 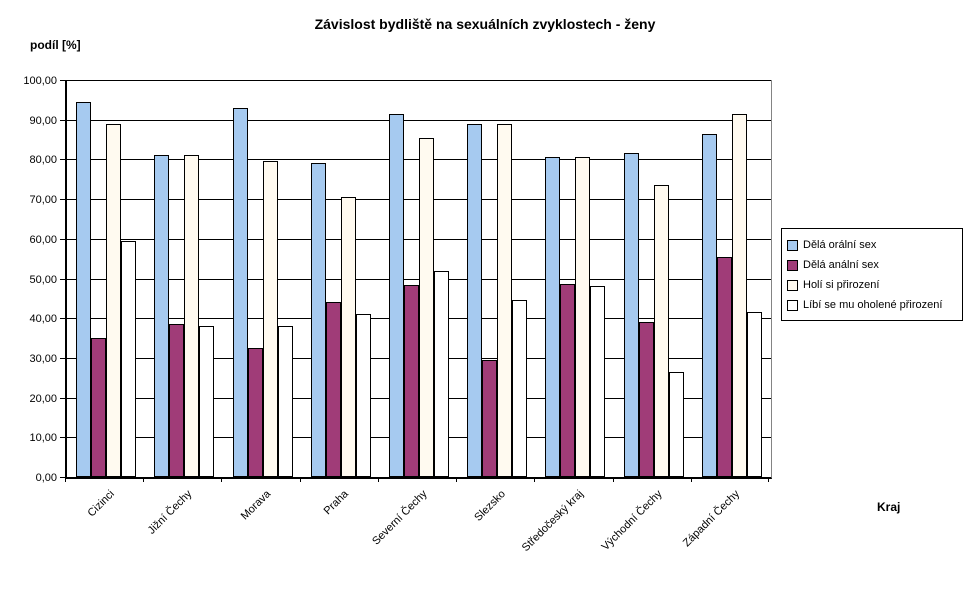 I want to click on y-tick-label: 40,00, so click(x=43, y=319).